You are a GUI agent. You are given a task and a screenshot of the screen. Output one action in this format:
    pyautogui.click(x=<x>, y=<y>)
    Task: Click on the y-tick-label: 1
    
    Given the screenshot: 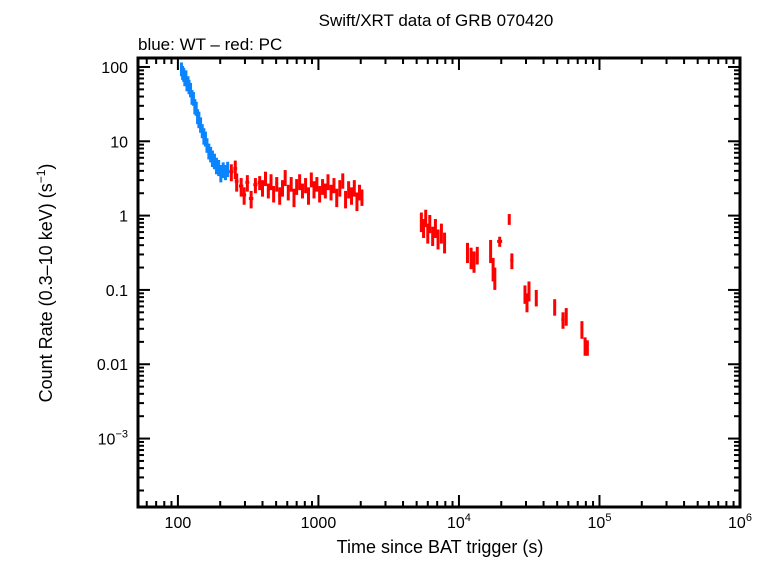 What is the action you would take?
    pyautogui.click(x=123, y=217)
    